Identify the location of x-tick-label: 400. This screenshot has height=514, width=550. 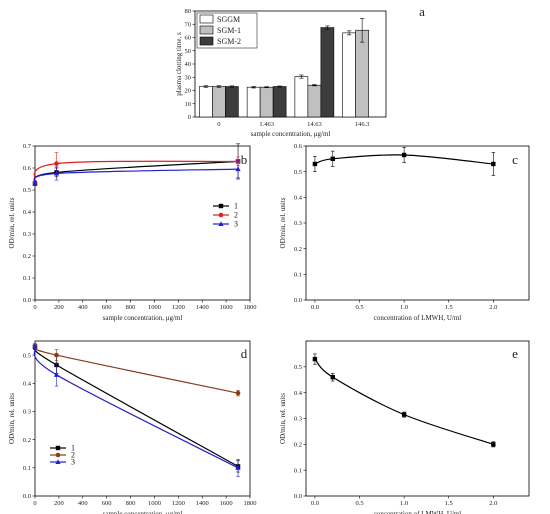
(83, 307).